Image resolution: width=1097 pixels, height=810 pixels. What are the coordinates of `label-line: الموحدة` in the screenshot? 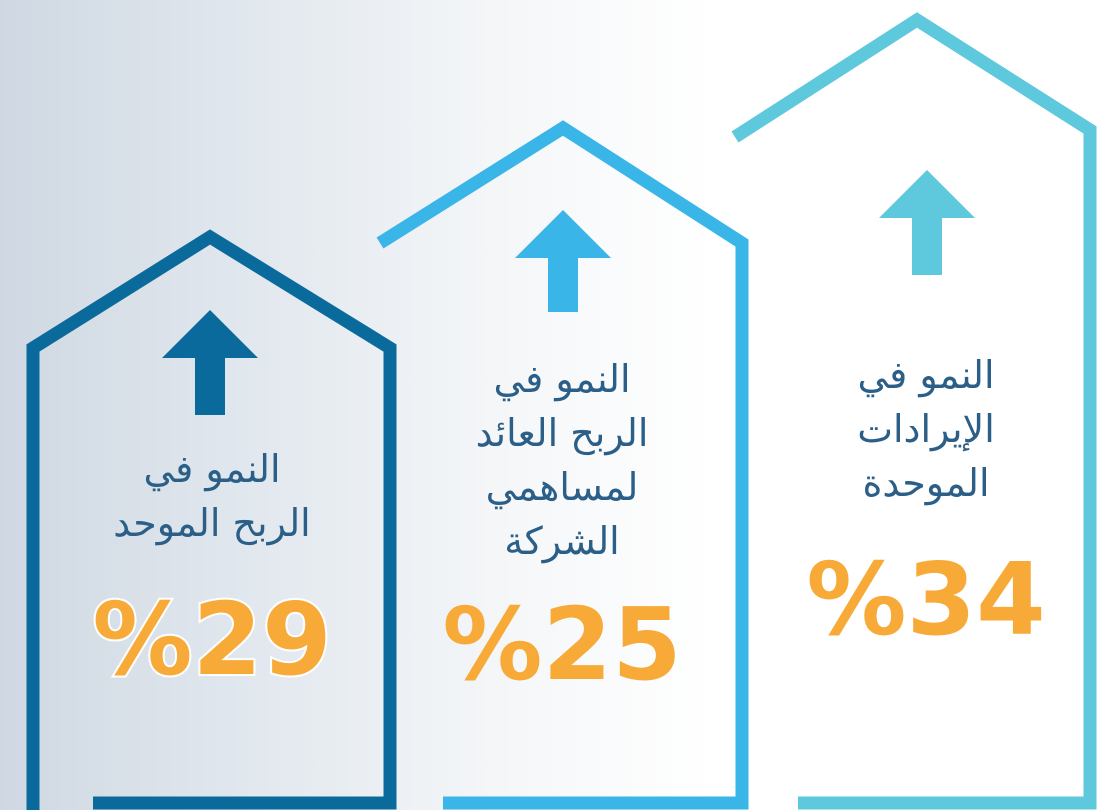 It's located at (926, 483).